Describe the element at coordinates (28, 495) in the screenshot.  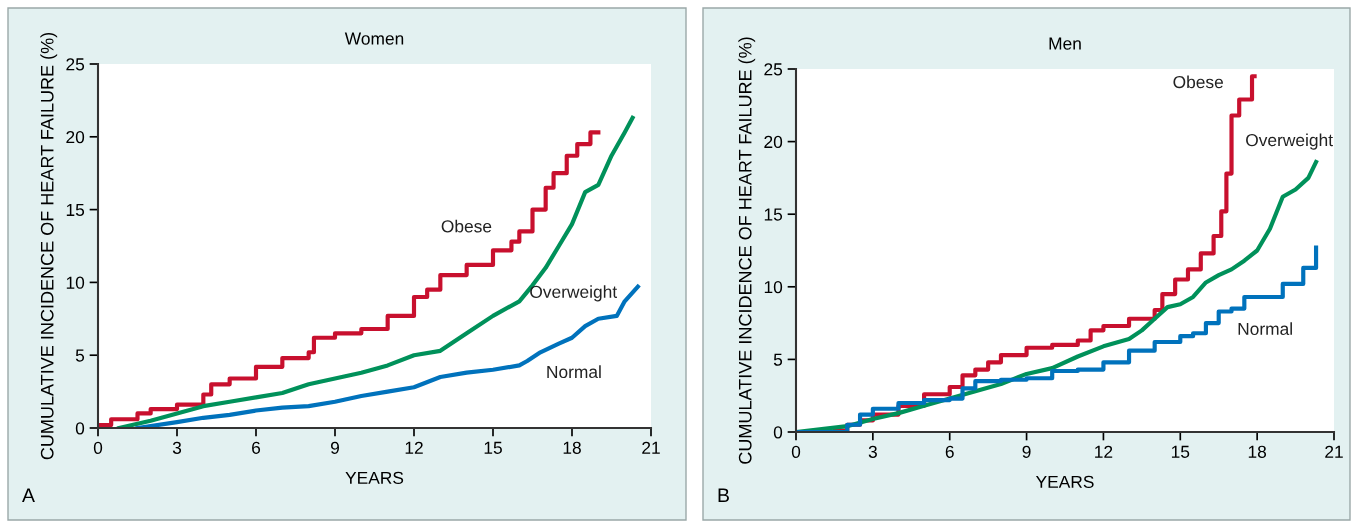
I see `text: A` at that location.